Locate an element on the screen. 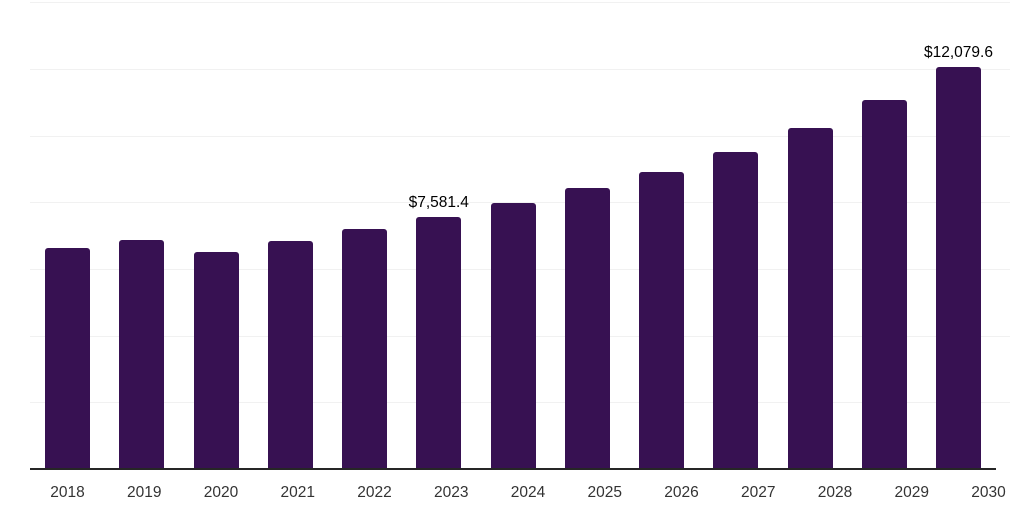 The height and width of the screenshot is (512, 1024). data-label-2023: $7,581.4 is located at coordinates (438, 203).